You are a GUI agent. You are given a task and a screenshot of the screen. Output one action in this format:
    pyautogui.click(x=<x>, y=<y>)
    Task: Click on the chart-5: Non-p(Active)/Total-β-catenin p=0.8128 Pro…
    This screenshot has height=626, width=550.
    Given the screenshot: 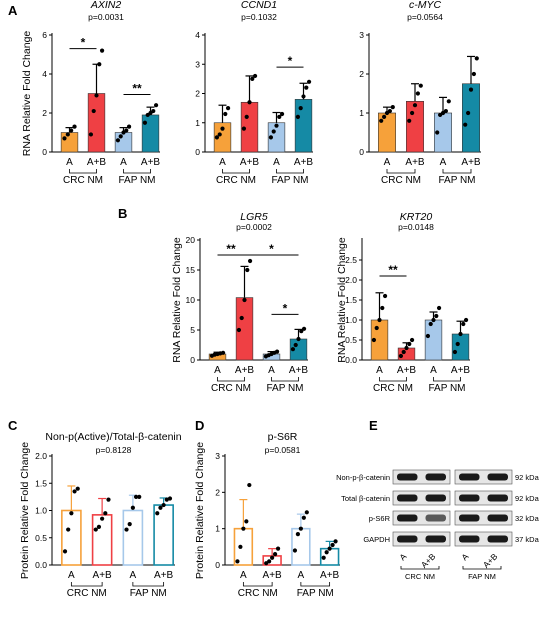 What is the action you would take?
    pyautogui.click(x=100, y=515)
    